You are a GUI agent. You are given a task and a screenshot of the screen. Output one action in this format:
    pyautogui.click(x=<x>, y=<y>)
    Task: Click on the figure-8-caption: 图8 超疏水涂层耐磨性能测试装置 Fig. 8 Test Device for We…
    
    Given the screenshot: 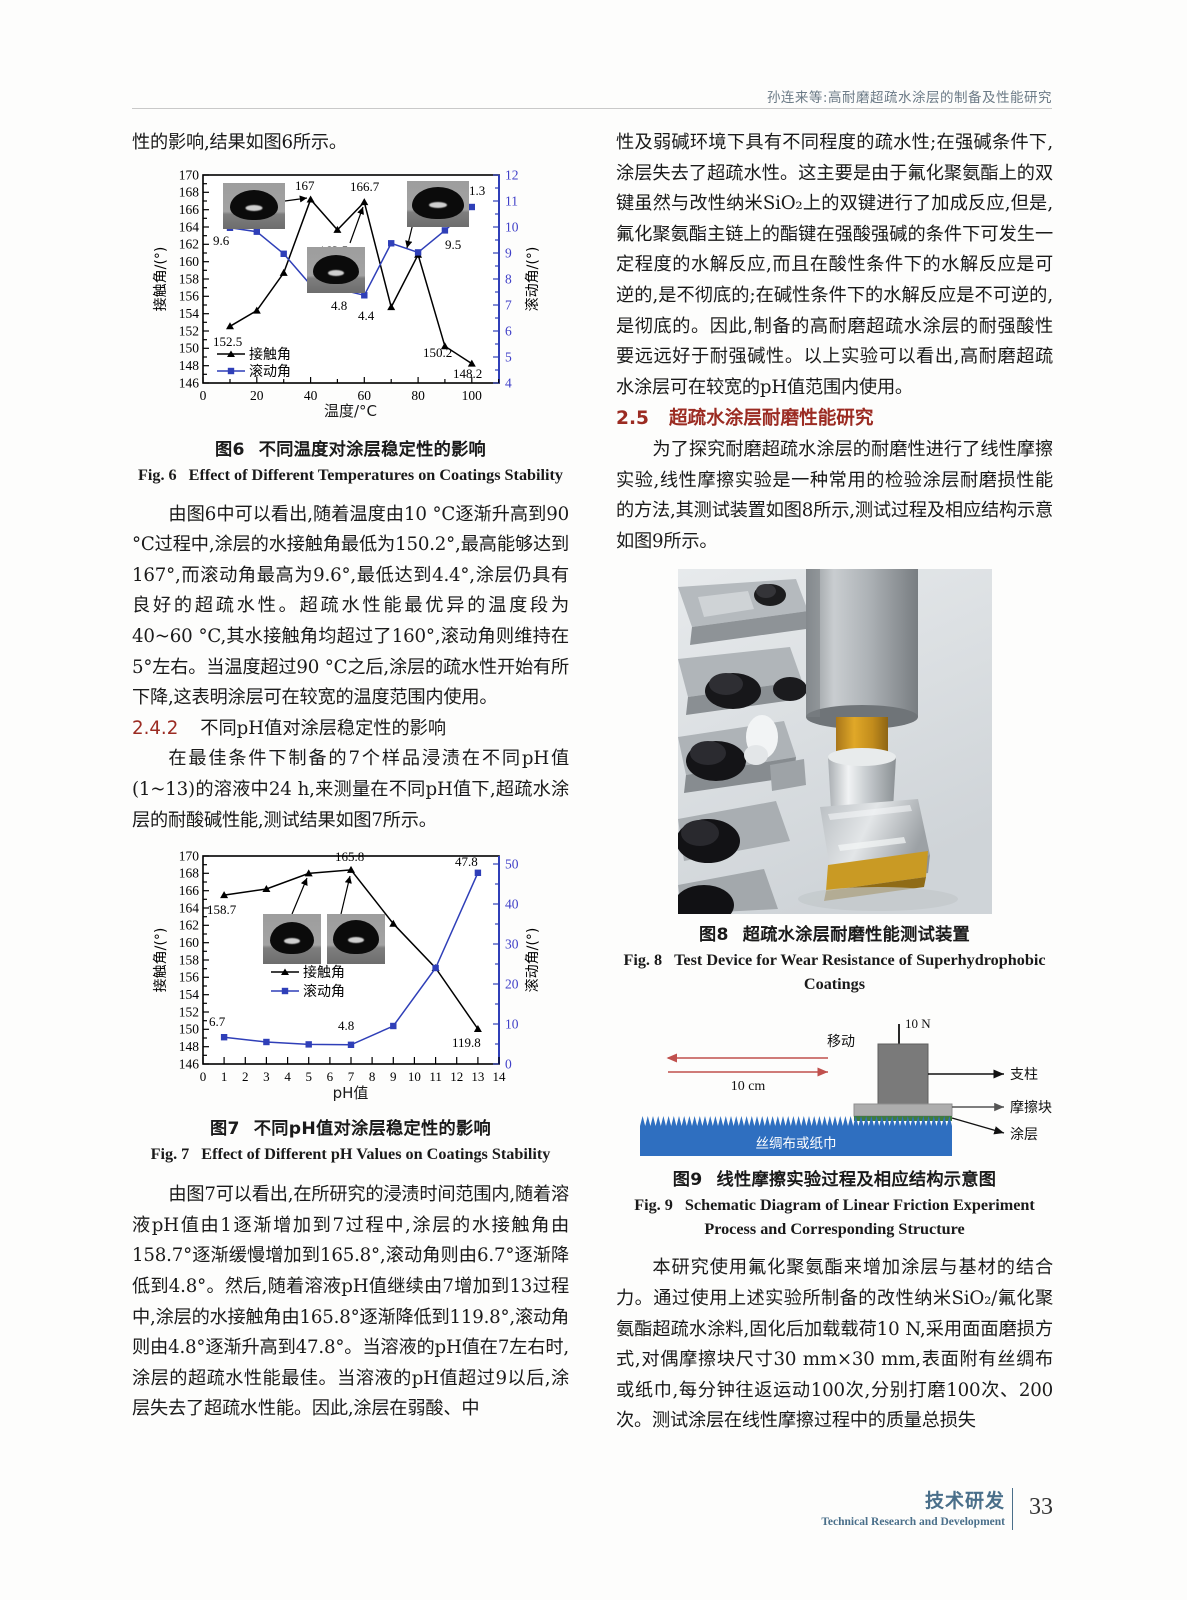 What is the action you would take?
    pyautogui.click(x=834, y=959)
    